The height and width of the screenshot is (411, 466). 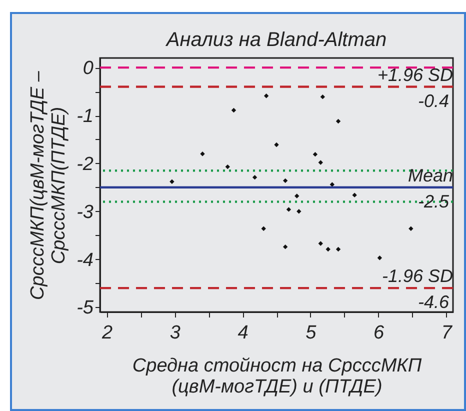 I want to click on x-tick-label: 6, so click(x=379, y=333).